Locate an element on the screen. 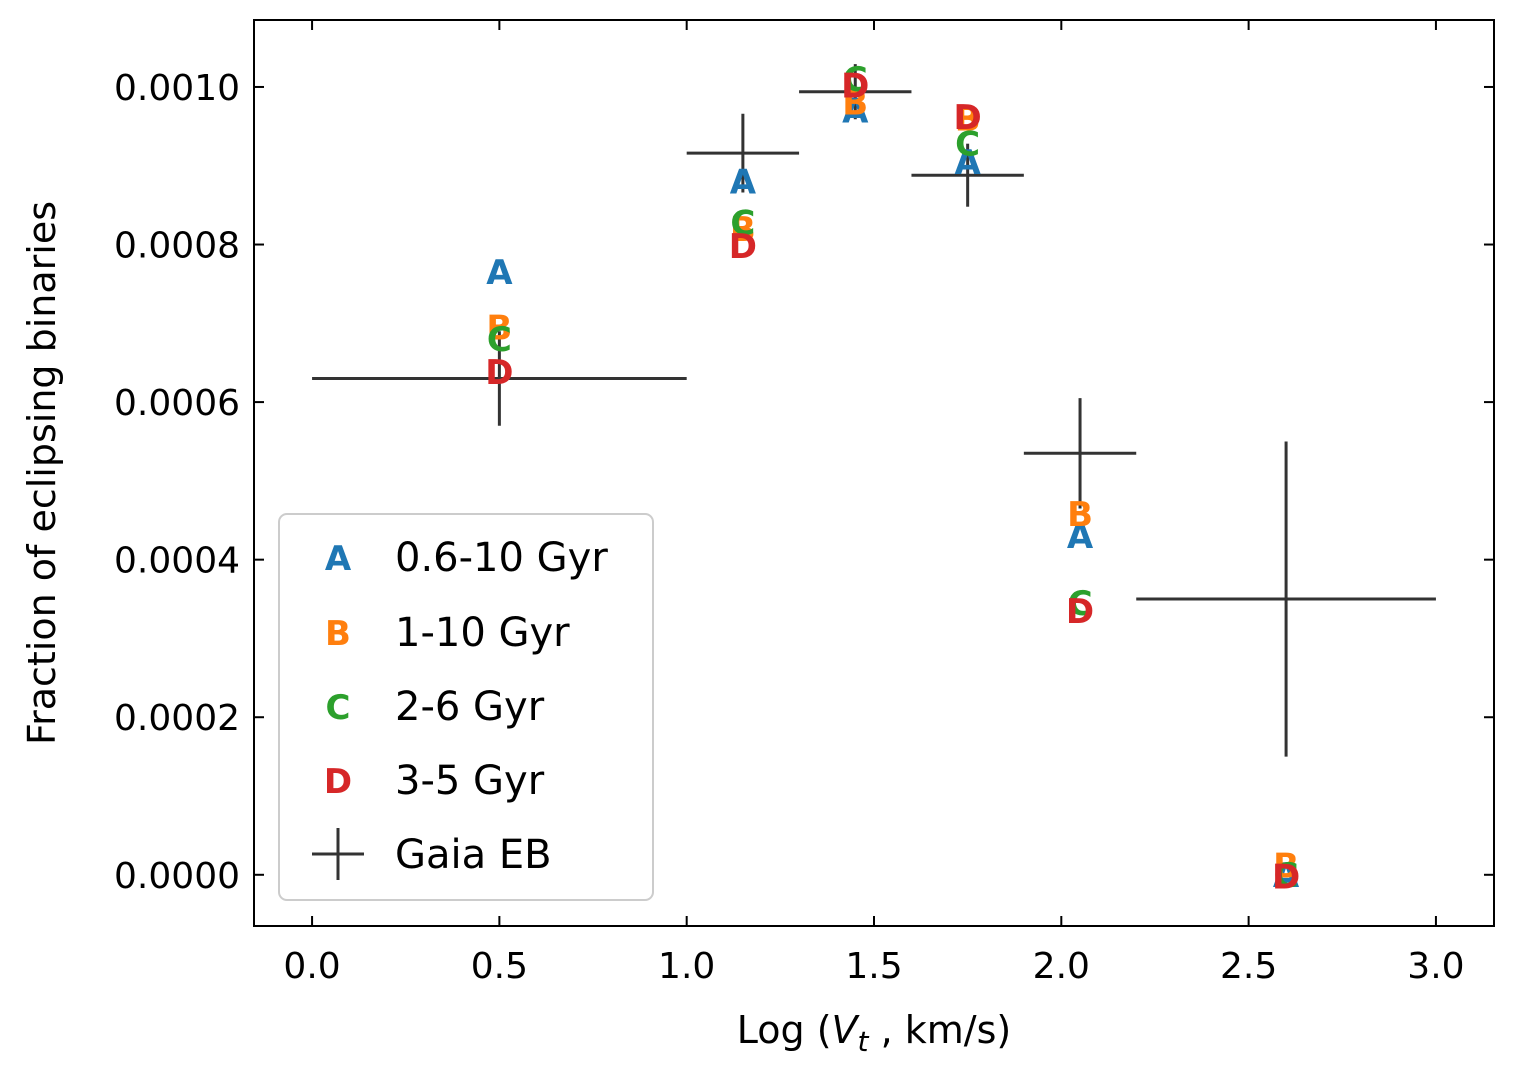 The image size is (1514, 1077). x-tick-label: 2.5 is located at coordinates (1248, 966).